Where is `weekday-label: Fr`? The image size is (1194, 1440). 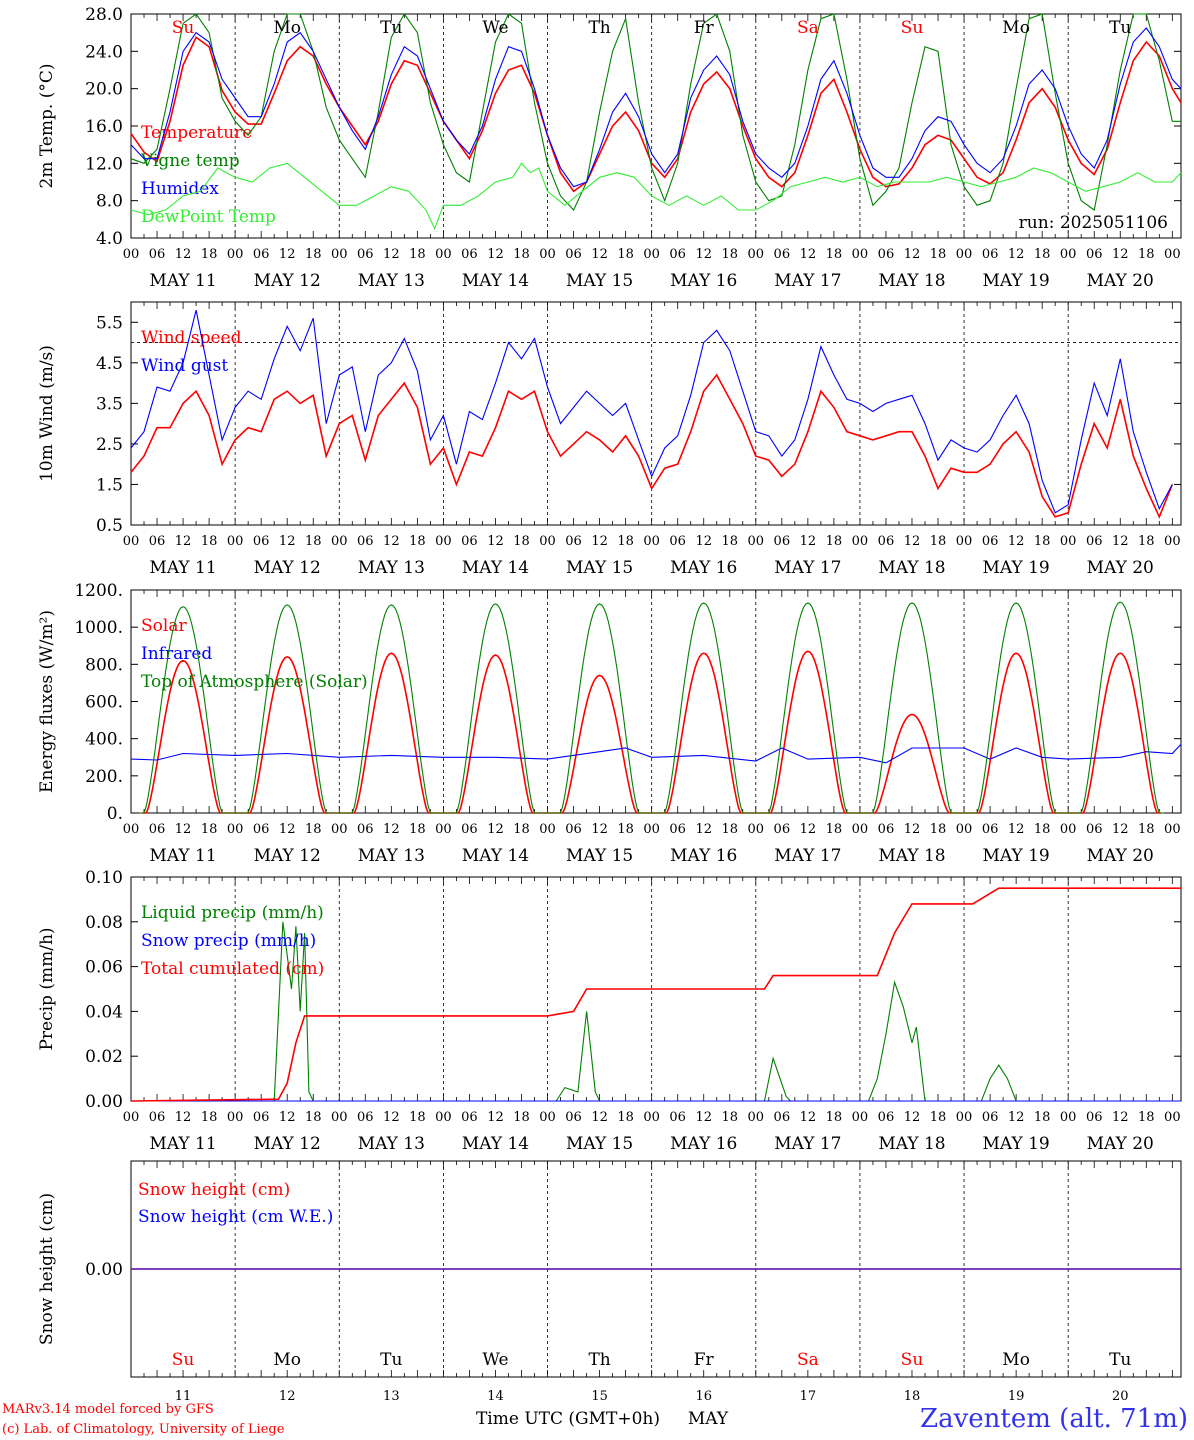 weekday-label: Fr is located at coordinates (704, 1360).